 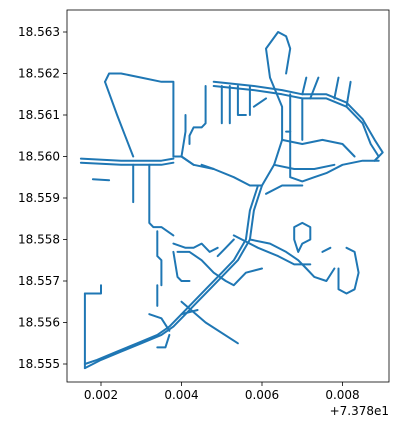 What do you see at coordinates (262, 395) in the screenshot?
I see `x-tick-label: 0.006` at bounding box center [262, 395].